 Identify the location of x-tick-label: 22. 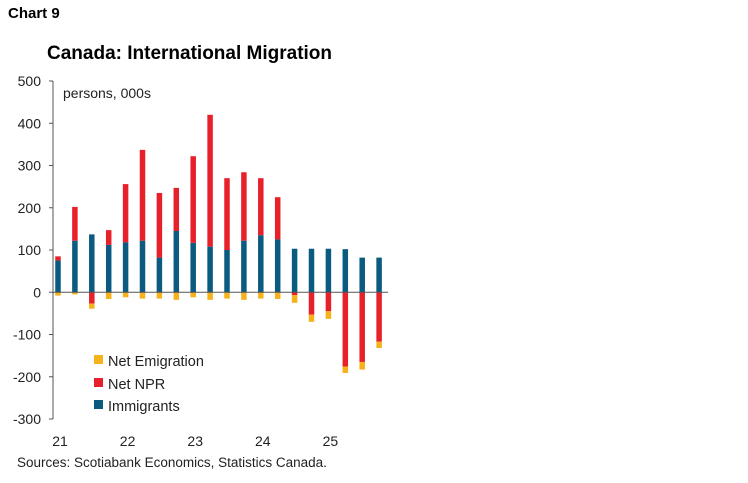
(128, 441).